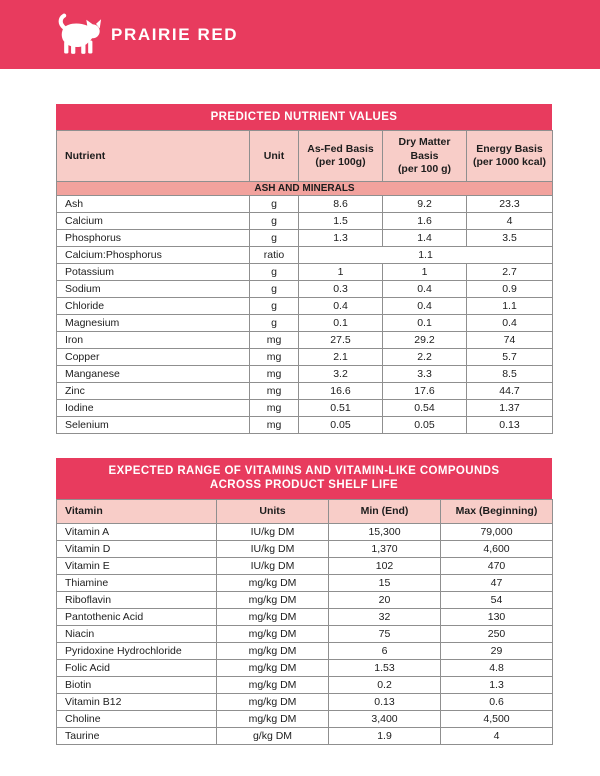 Image resolution: width=600 pixels, height=776 pixels. I want to click on table-row: Vitamin B12 mg/kg DM 0.13 0.6, so click(304, 701).